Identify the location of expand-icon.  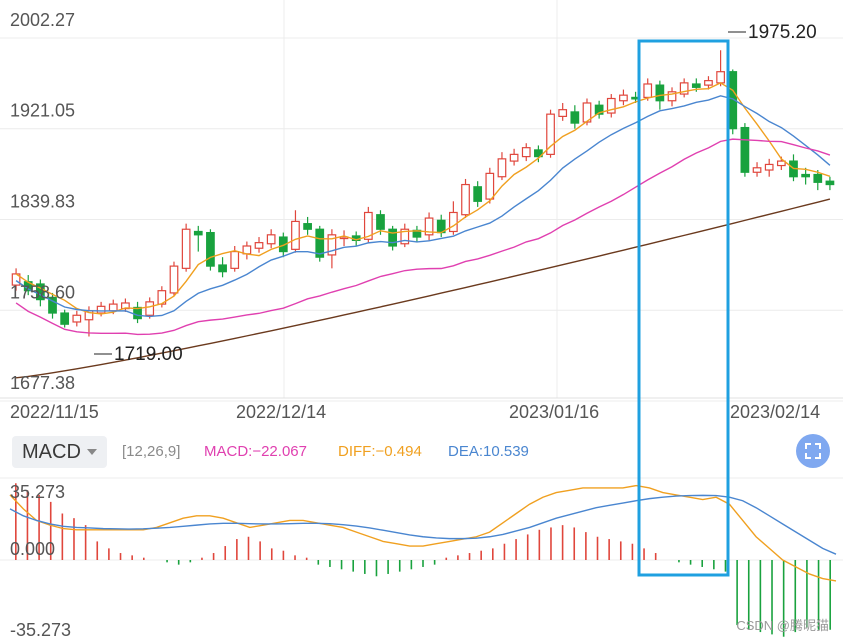
(813, 451).